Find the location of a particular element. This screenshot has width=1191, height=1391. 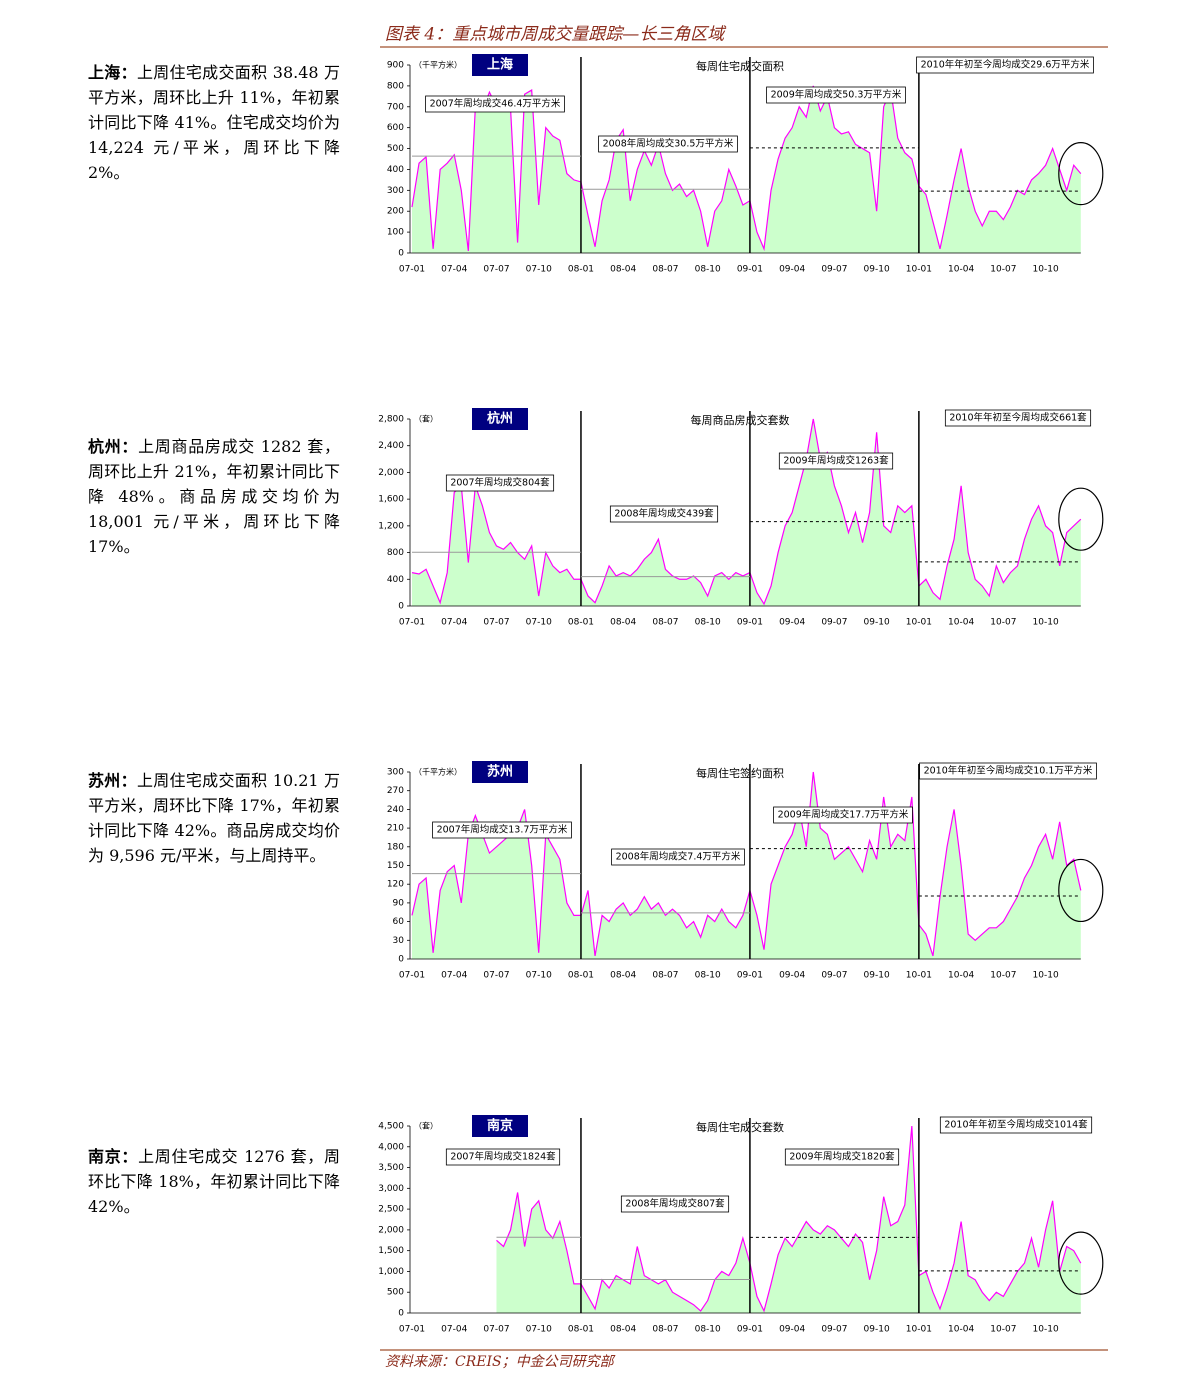

y-tick-label: 2,000 is located at coordinates (391, 473).